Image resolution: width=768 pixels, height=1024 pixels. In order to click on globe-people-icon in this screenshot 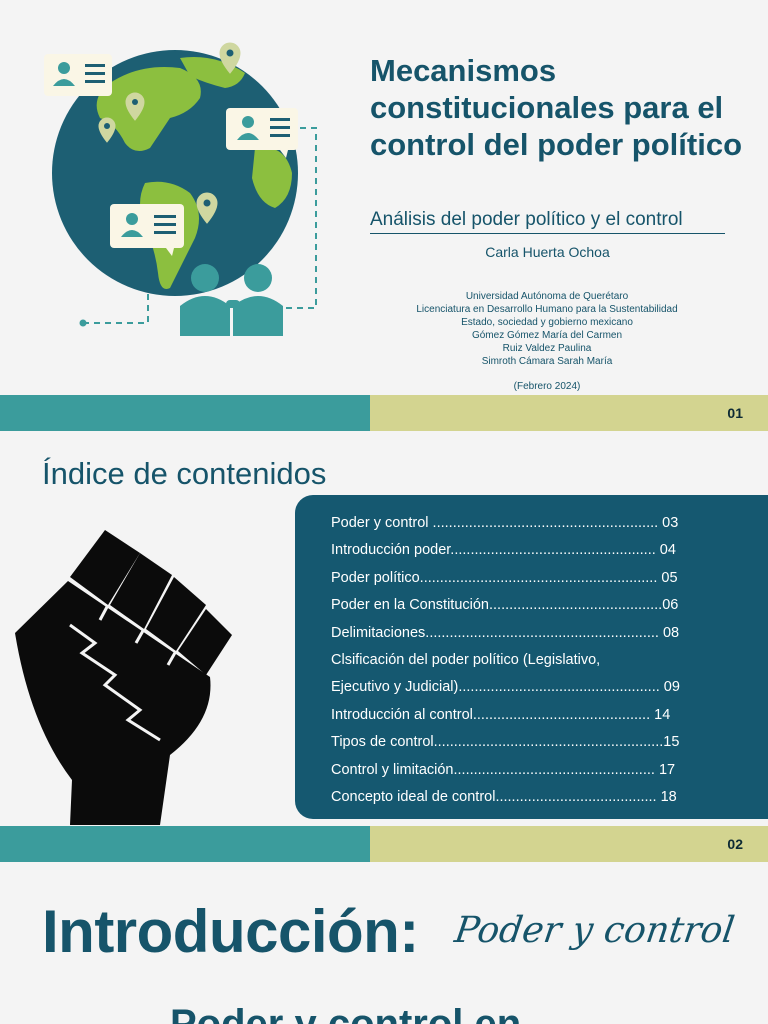, I will do `click(180, 189)`.